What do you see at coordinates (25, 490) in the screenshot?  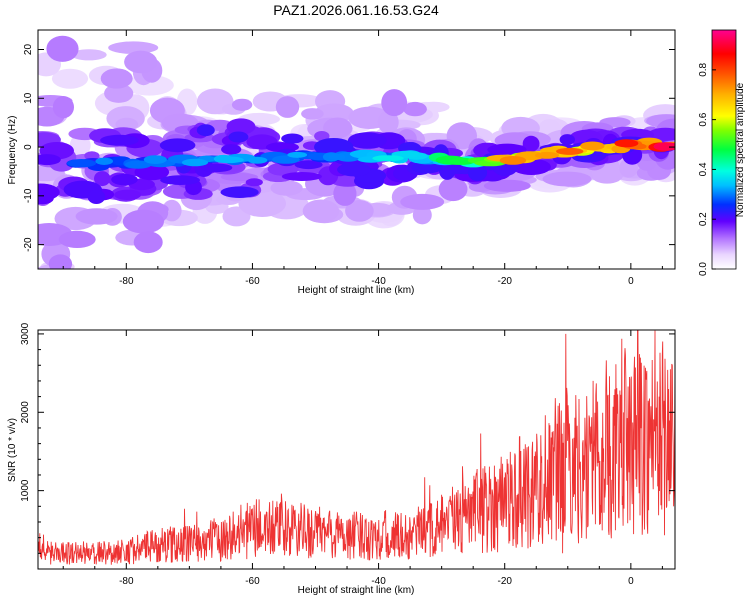 I see `snr-y-tick-label: 1000` at bounding box center [25, 490].